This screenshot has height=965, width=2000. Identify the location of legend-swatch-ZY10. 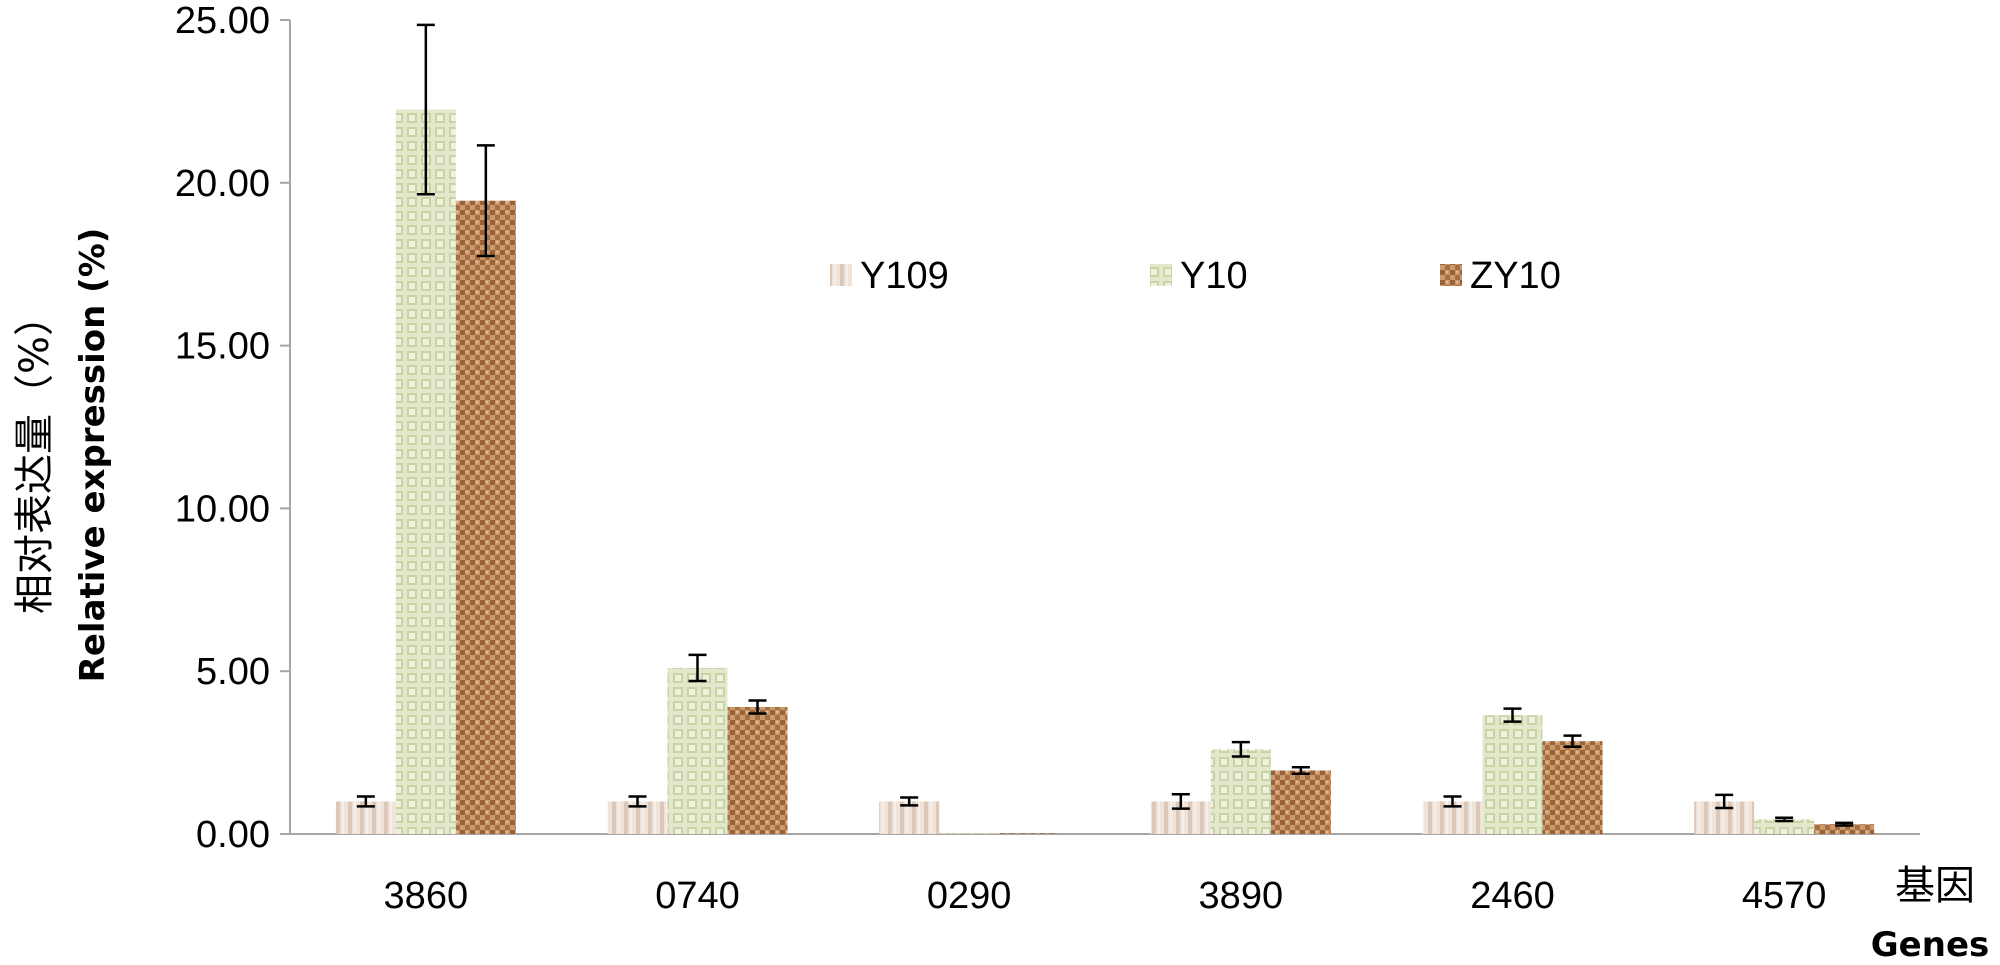
(1451, 275).